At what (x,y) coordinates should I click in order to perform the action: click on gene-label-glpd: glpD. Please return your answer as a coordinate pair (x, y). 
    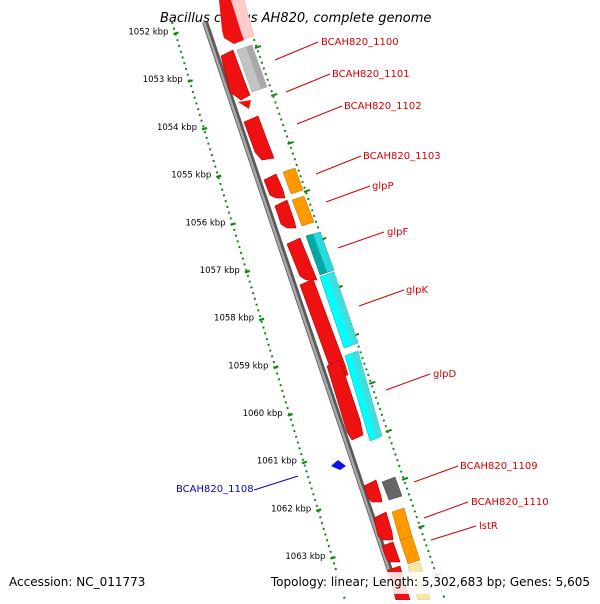
    Looking at the image, I should click on (444, 374).